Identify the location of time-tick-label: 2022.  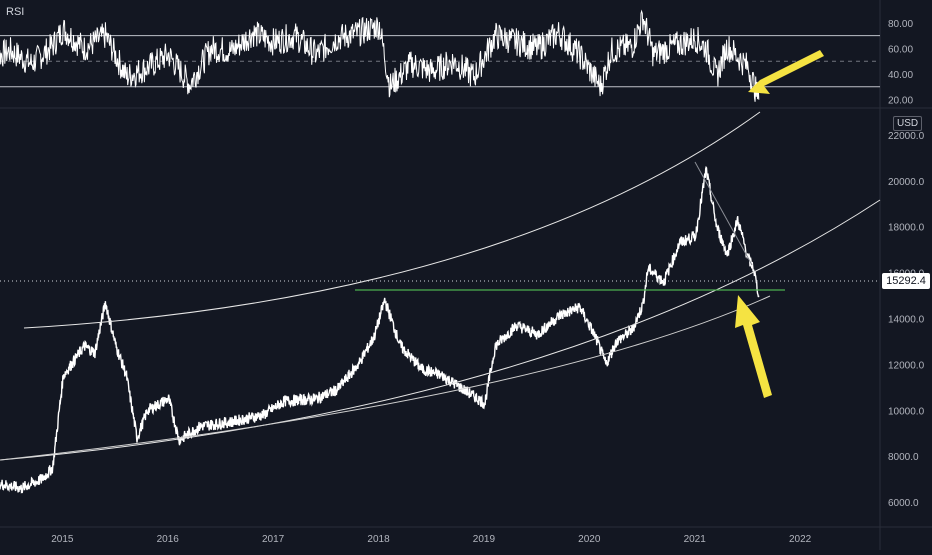
(800, 539).